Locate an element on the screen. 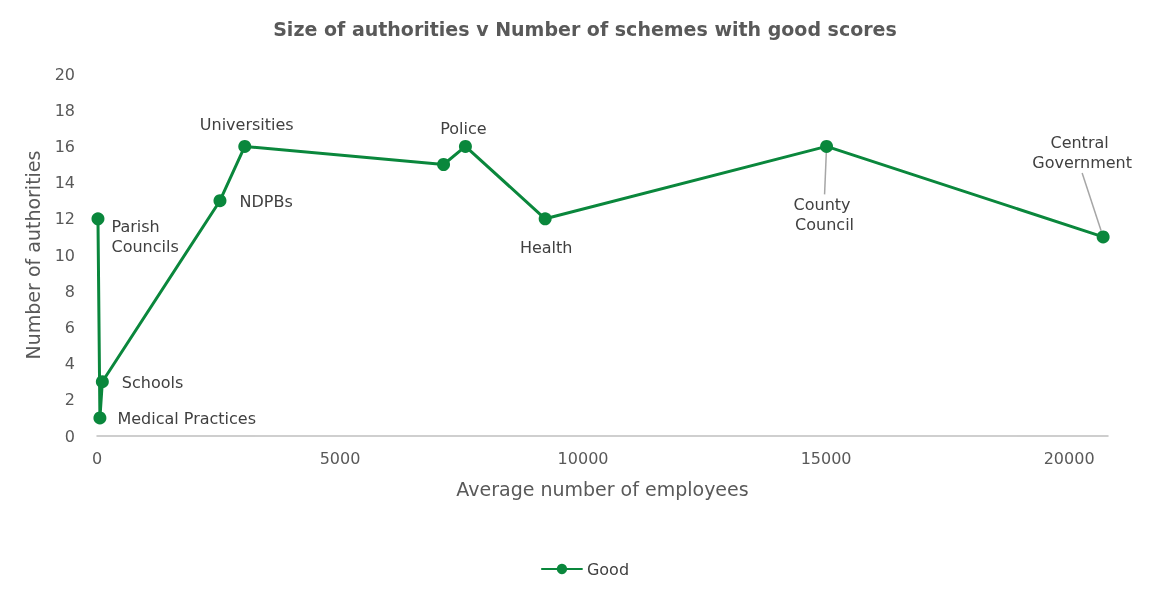 This screenshot has width=1170, height=590. x-tick-label: 15000 is located at coordinates (826, 458).